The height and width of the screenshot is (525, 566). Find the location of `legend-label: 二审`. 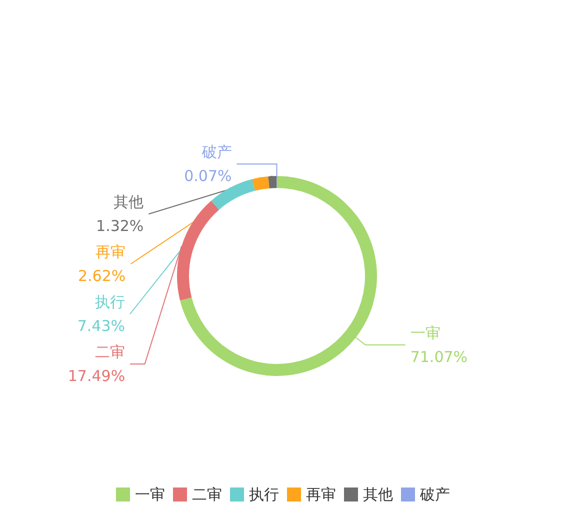

legend-label: 二审 is located at coordinates (207, 495).